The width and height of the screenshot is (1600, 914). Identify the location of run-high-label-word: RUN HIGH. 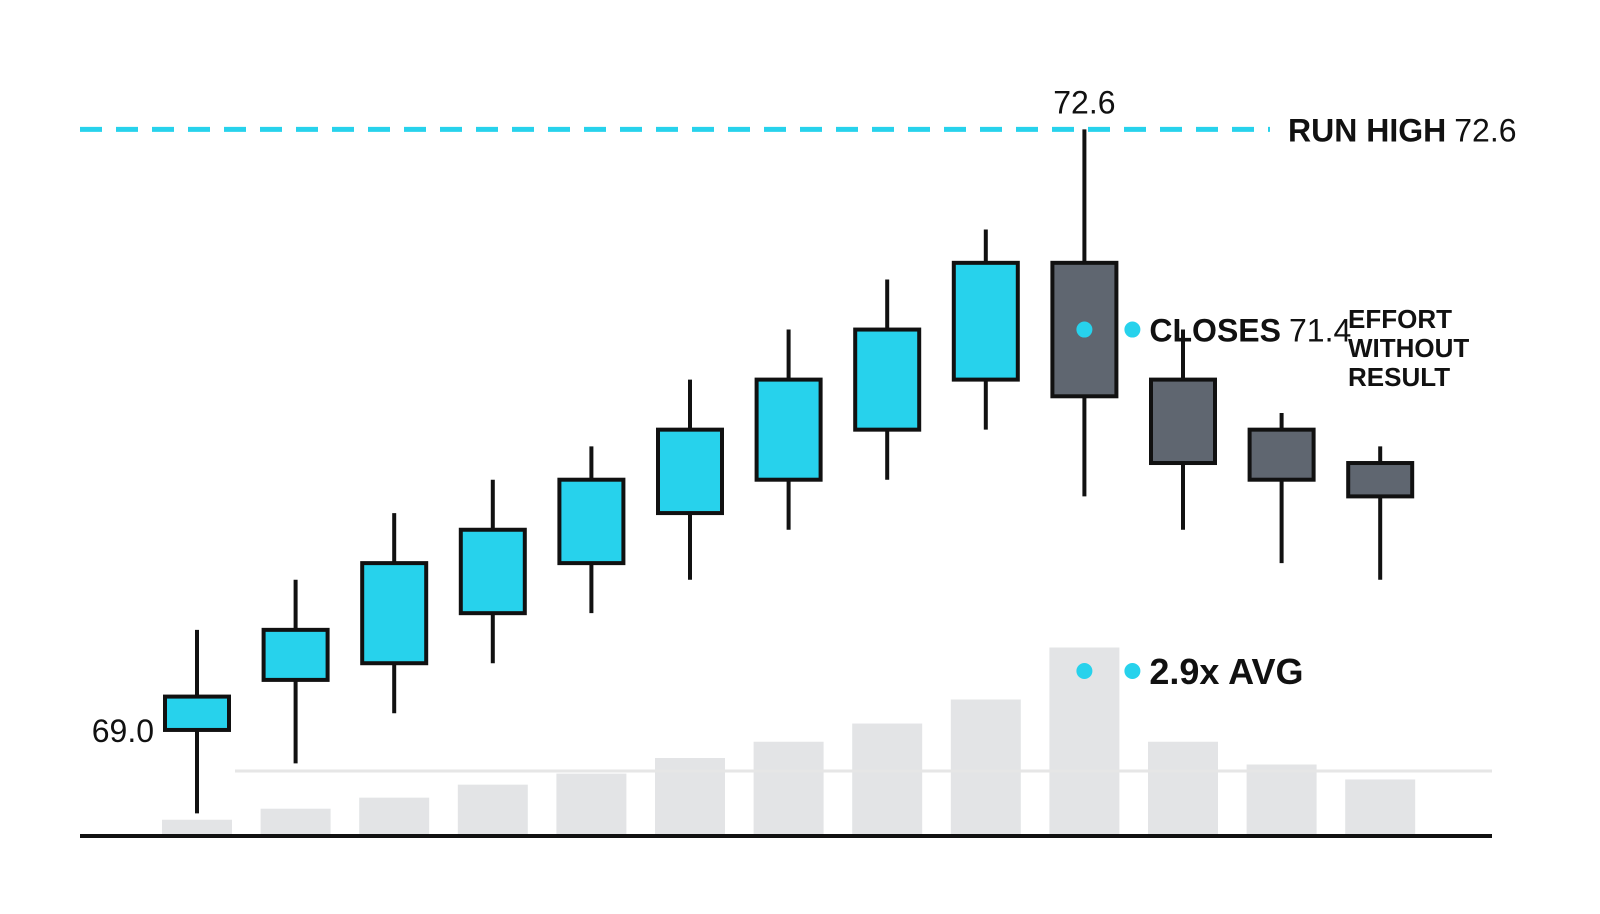
(1367, 130).